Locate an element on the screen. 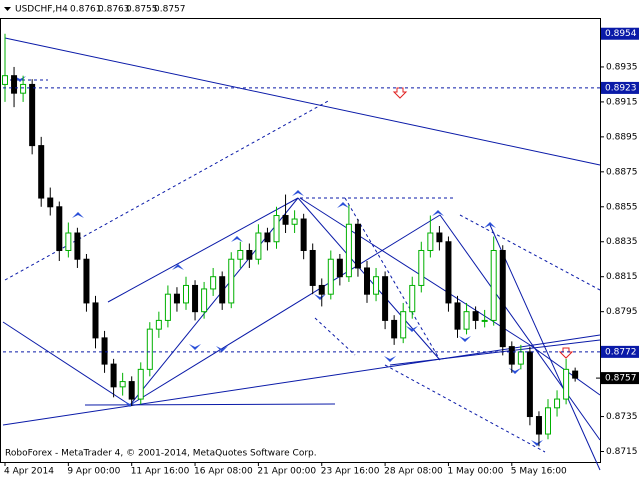 Image resolution: width=640 pixels, height=480 pixels. x-tick-label: 5 May 16:00 is located at coordinates (539, 472).